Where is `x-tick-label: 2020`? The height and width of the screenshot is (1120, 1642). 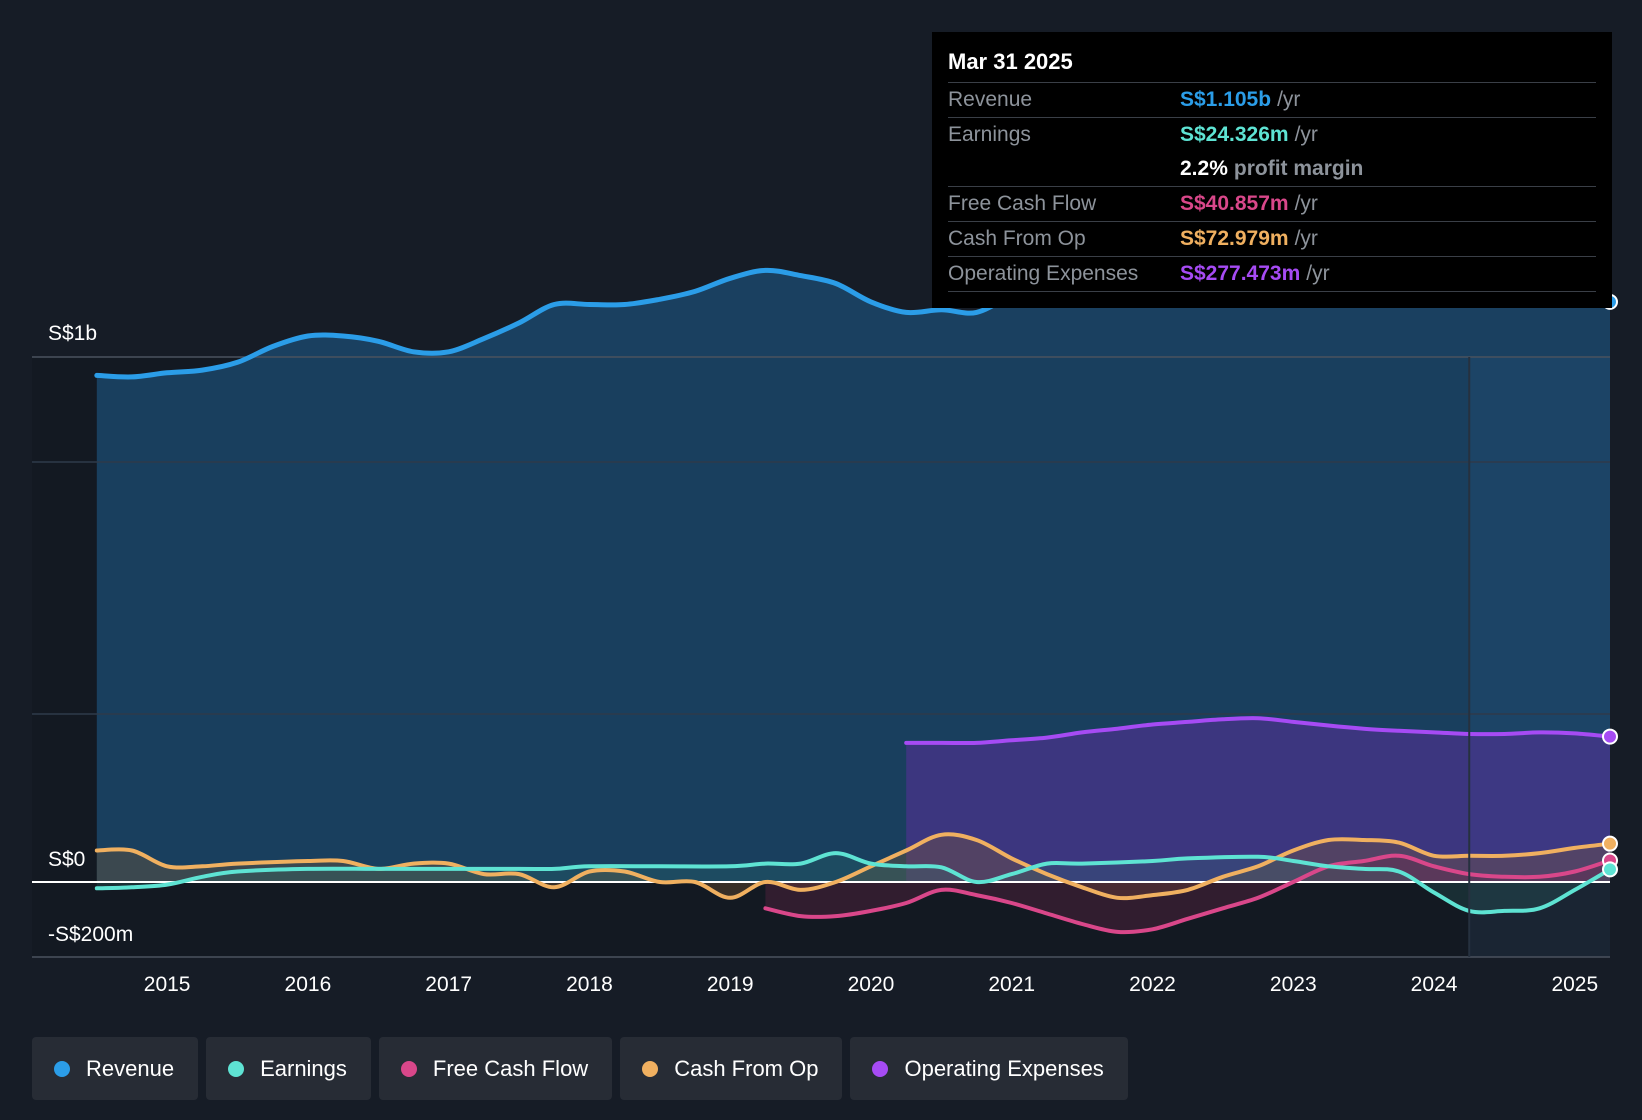 x-tick-label: 2020 is located at coordinates (871, 984).